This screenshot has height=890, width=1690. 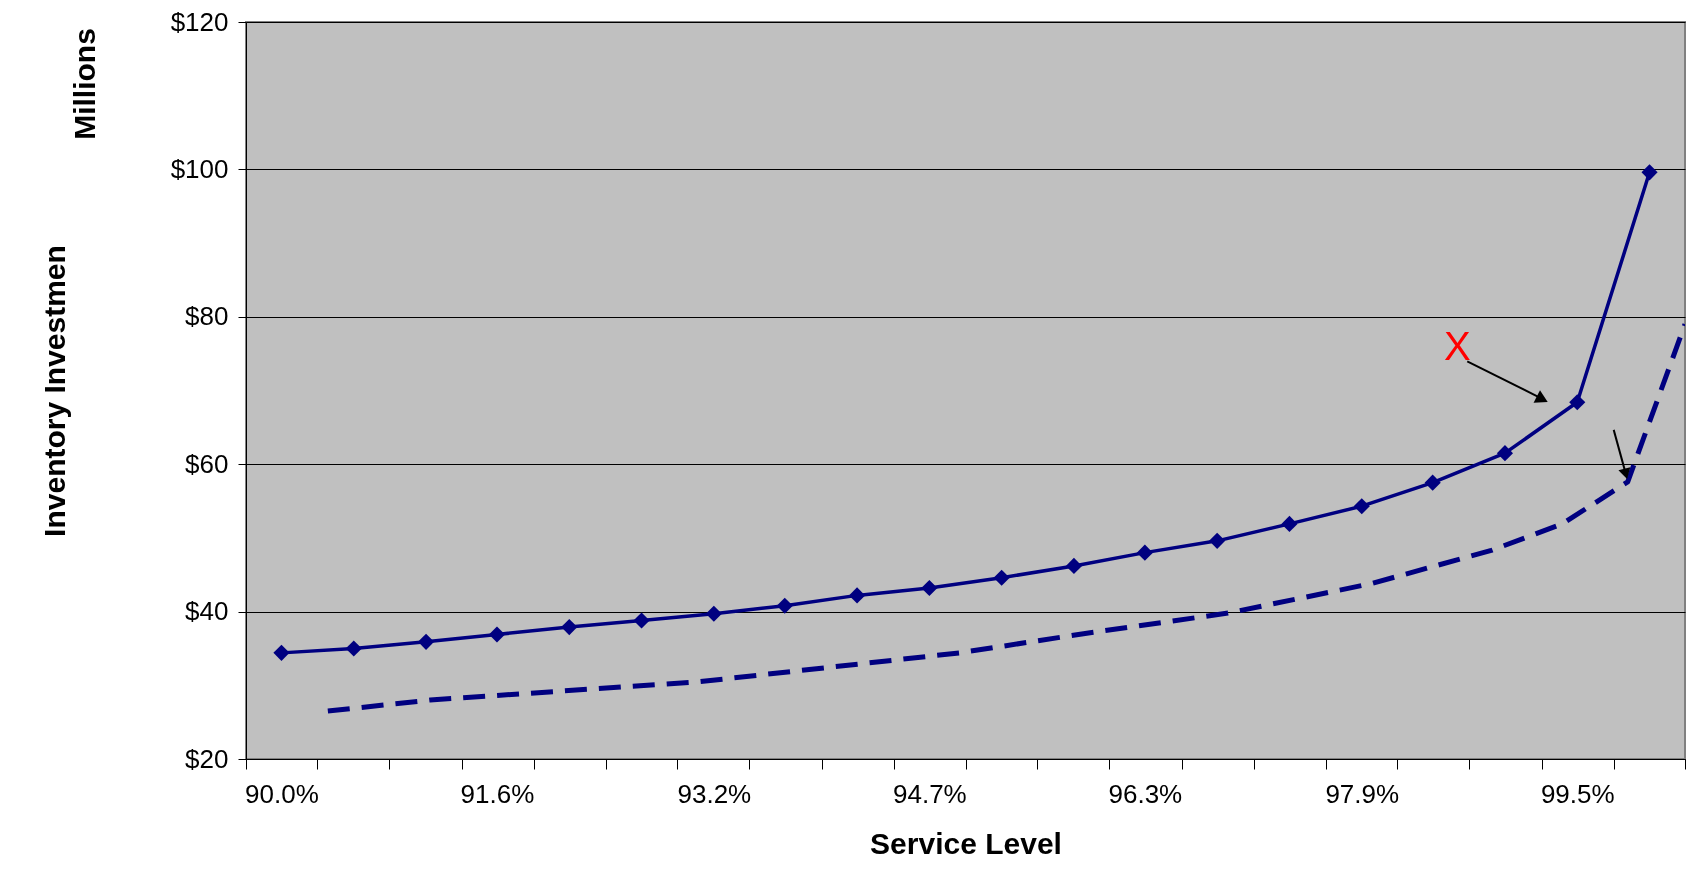 What do you see at coordinates (207, 463) in the screenshot?
I see `y-tick-label: $60` at bounding box center [207, 463].